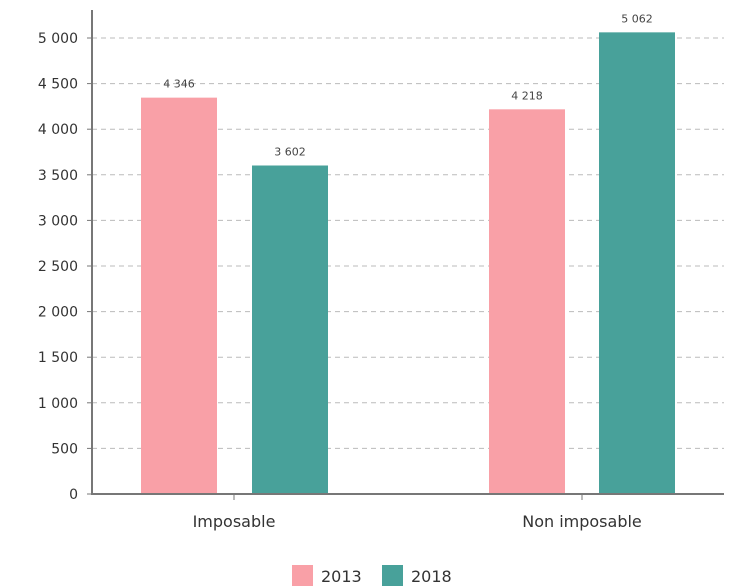 This screenshot has width=731, height=587. Describe the element at coordinates (58, 358) in the screenshot. I see `y-tick-label-1500: 1 500` at that location.